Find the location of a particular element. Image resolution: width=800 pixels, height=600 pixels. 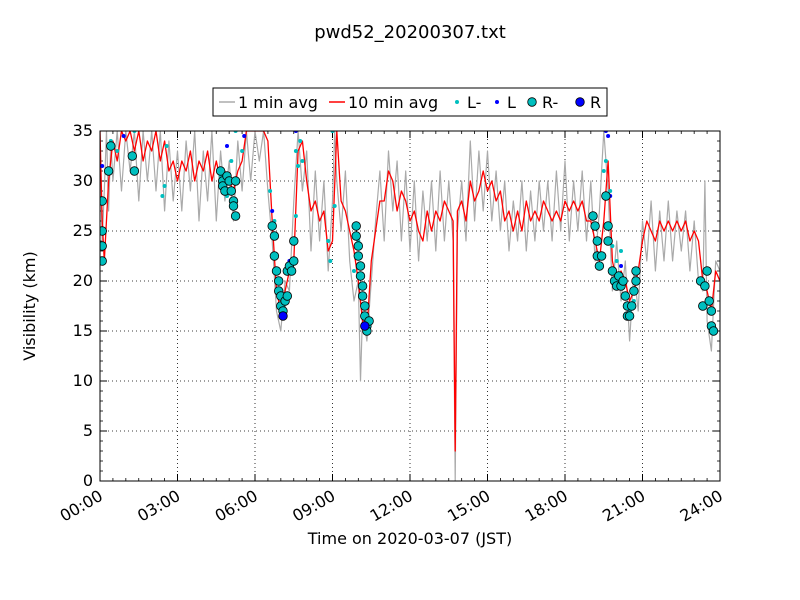

y-tick-label: 20 is located at coordinates (83, 280).